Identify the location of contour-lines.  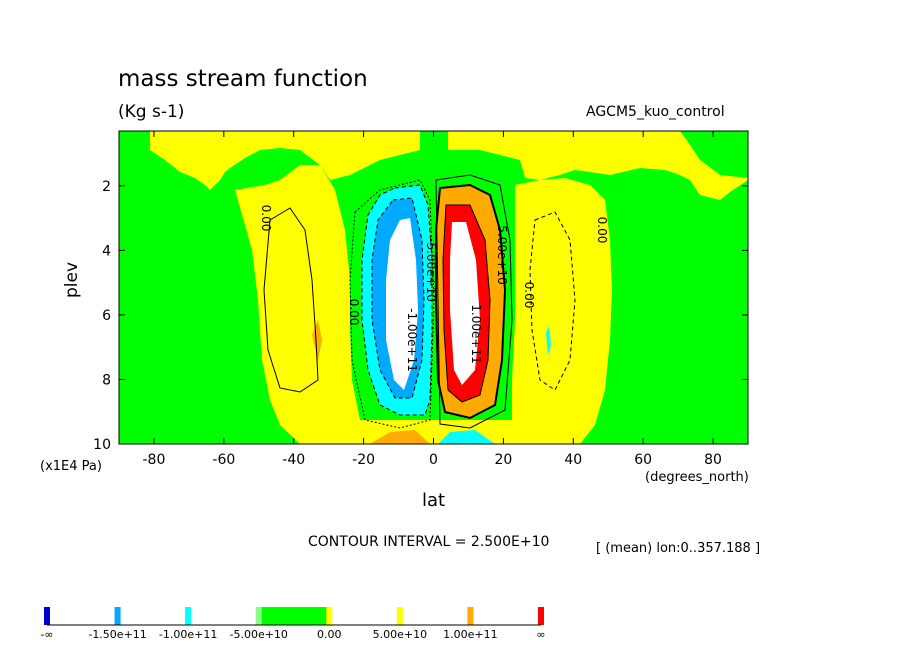
(419, 301).